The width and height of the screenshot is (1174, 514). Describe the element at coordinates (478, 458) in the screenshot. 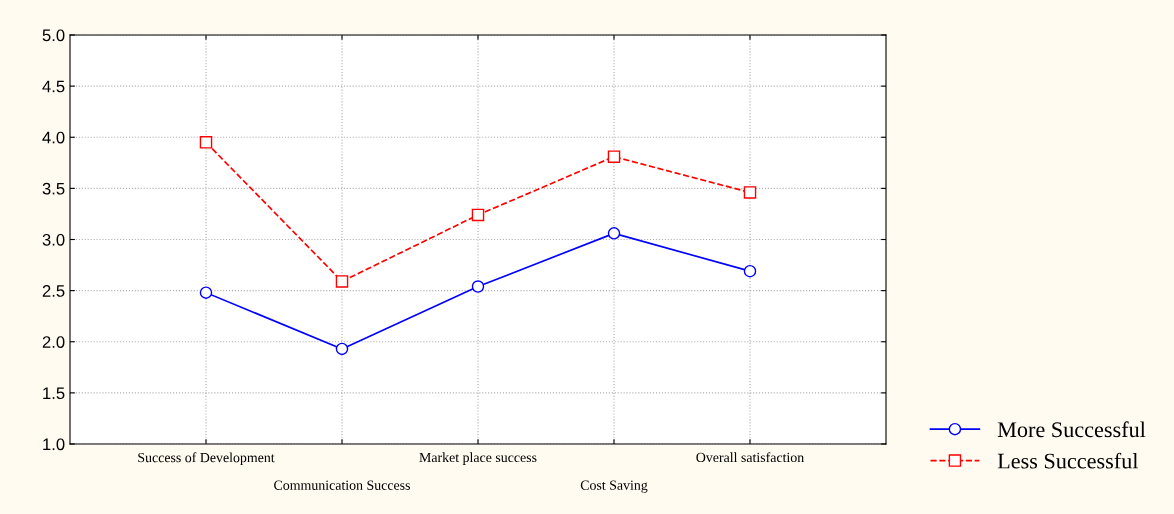

I see `x-tick-label: Market place success` at that location.